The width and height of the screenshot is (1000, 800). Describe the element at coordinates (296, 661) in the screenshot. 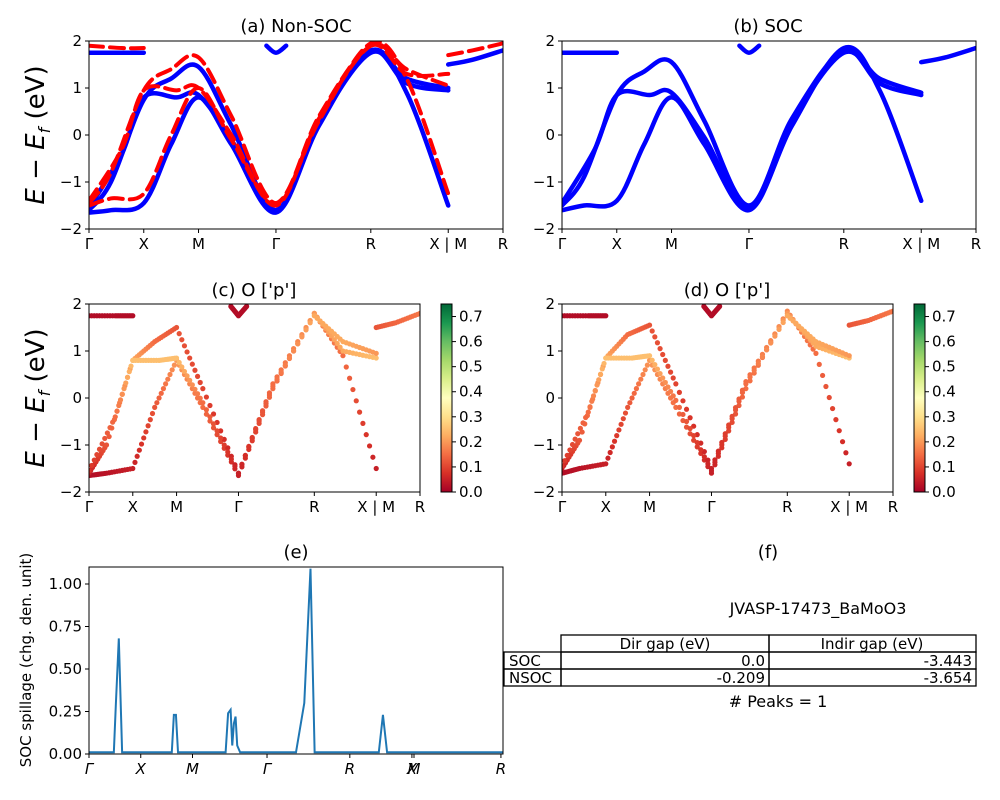

I see `spillage-line` at that location.